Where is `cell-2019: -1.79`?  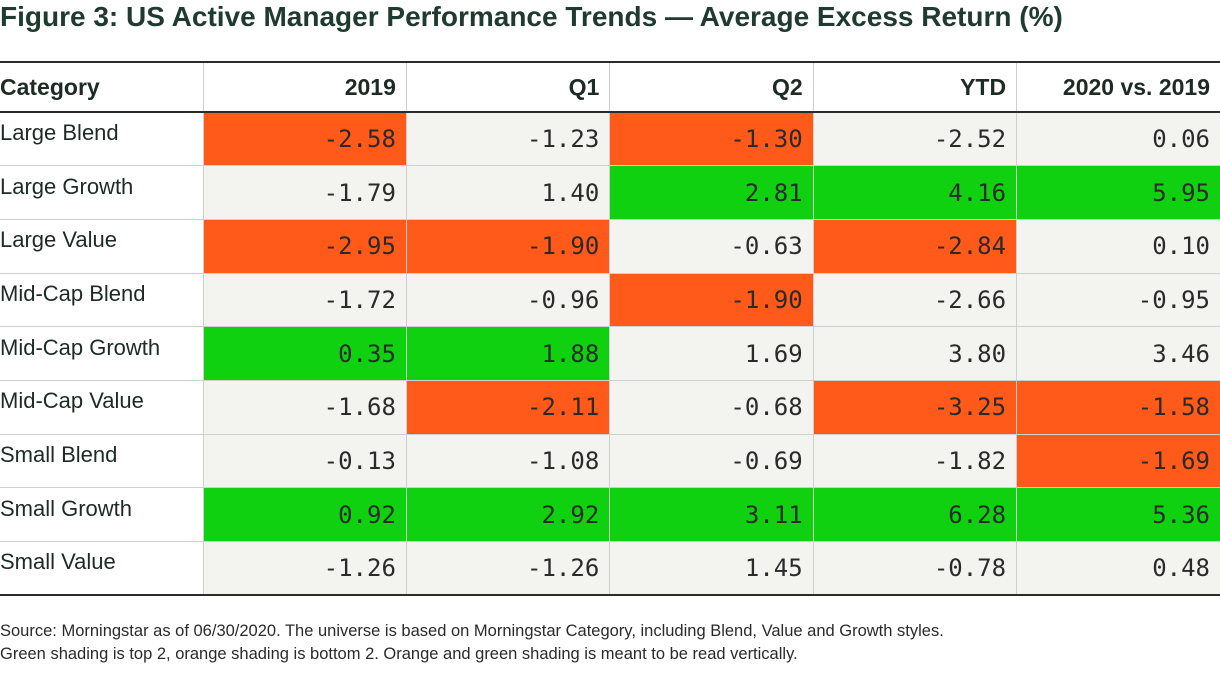 cell-2019: -1.79 is located at coordinates (304, 192).